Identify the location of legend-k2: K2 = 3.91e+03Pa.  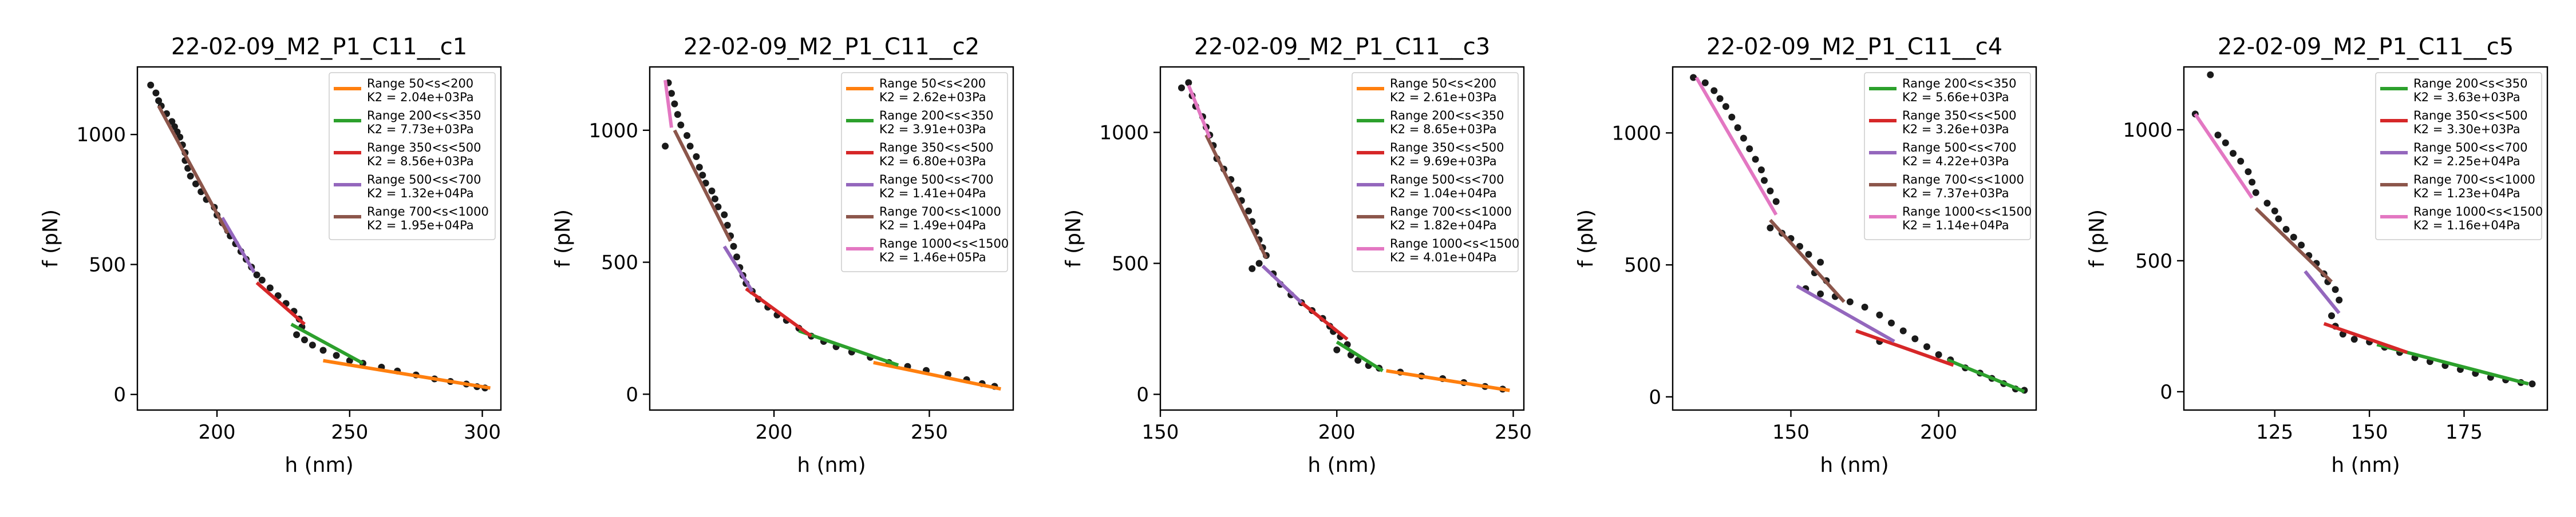
(932, 129).